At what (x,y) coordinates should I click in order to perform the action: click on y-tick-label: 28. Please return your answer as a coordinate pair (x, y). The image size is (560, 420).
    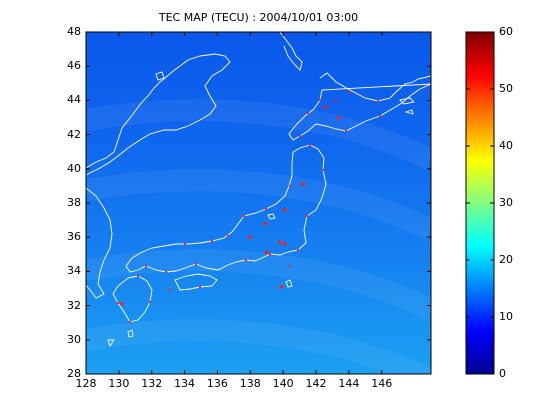
    Looking at the image, I should click on (74, 373).